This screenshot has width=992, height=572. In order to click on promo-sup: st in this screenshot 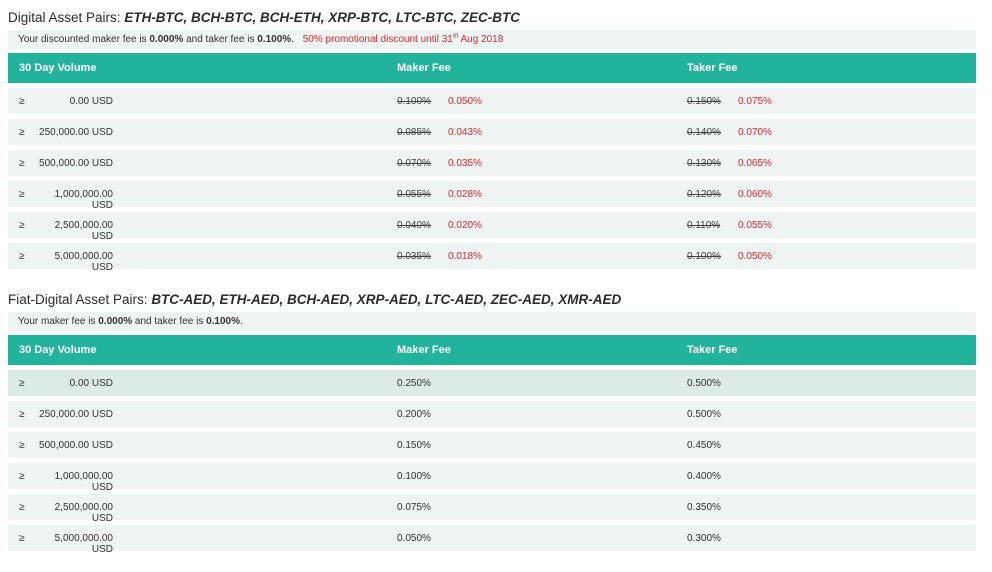, I will do `click(455, 36)`.